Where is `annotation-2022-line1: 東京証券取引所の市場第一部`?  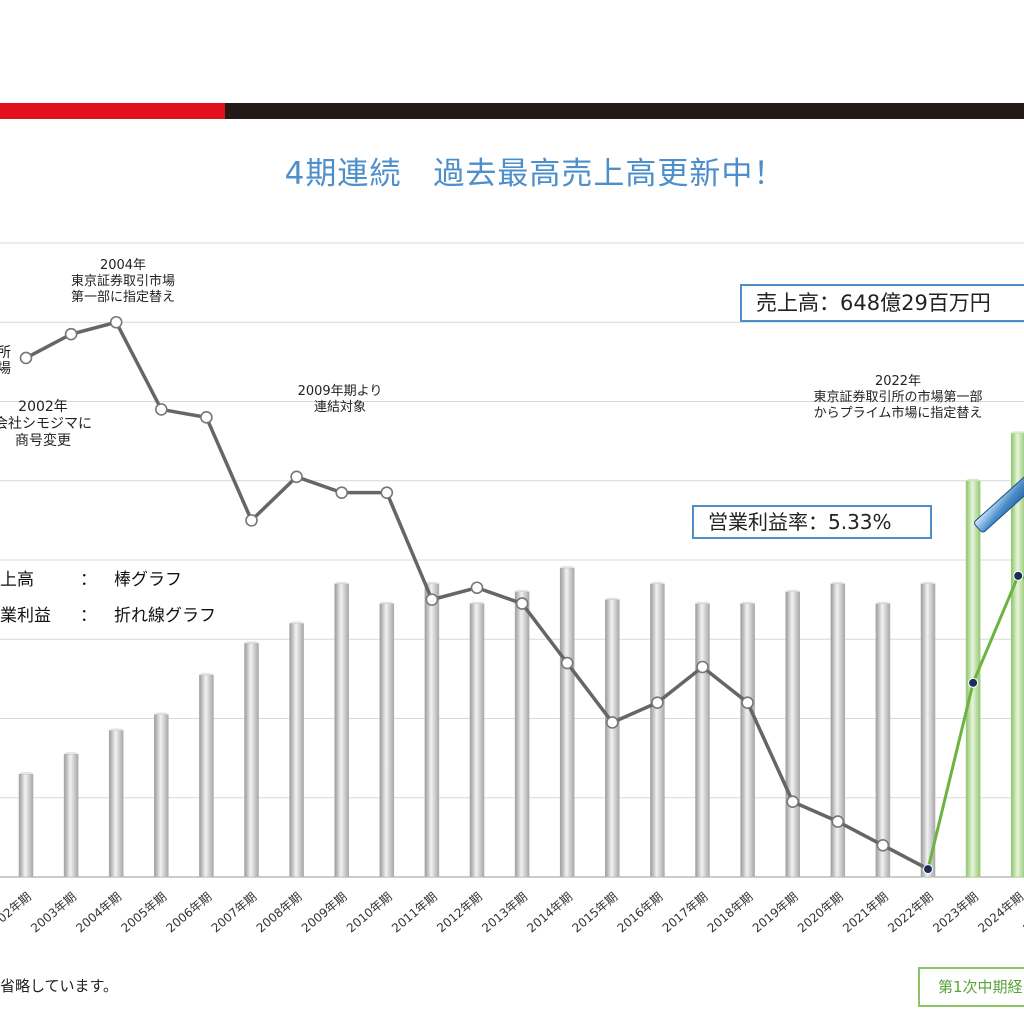
annotation-2022-line1: 東京証券取引所の市場第一部 is located at coordinates (898, 397).